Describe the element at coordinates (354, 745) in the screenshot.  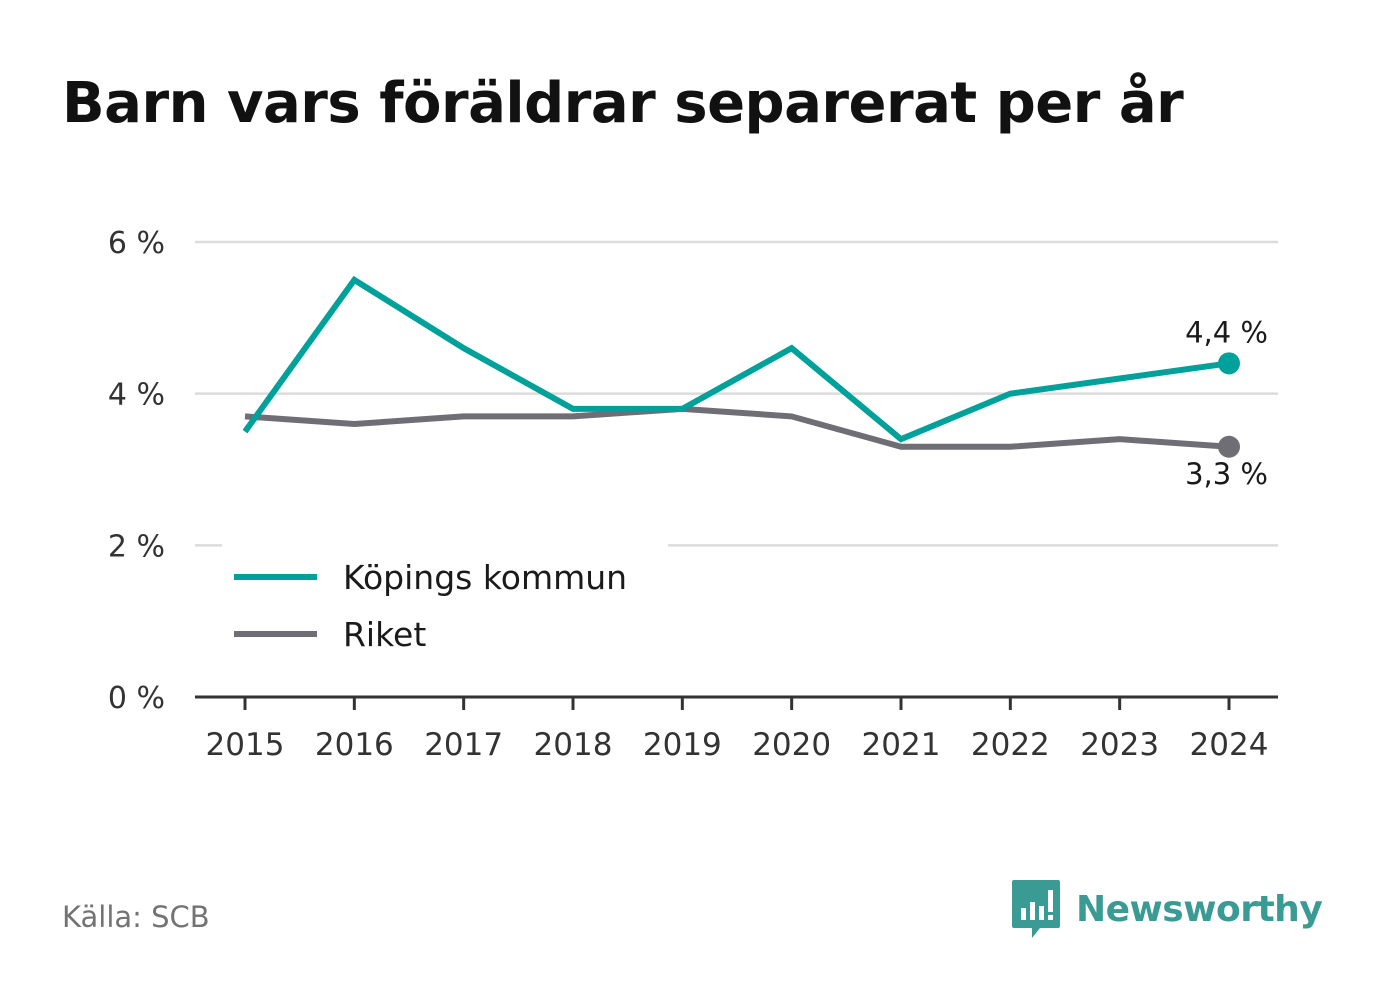
I see `x-tick-label: 2016` at that location.